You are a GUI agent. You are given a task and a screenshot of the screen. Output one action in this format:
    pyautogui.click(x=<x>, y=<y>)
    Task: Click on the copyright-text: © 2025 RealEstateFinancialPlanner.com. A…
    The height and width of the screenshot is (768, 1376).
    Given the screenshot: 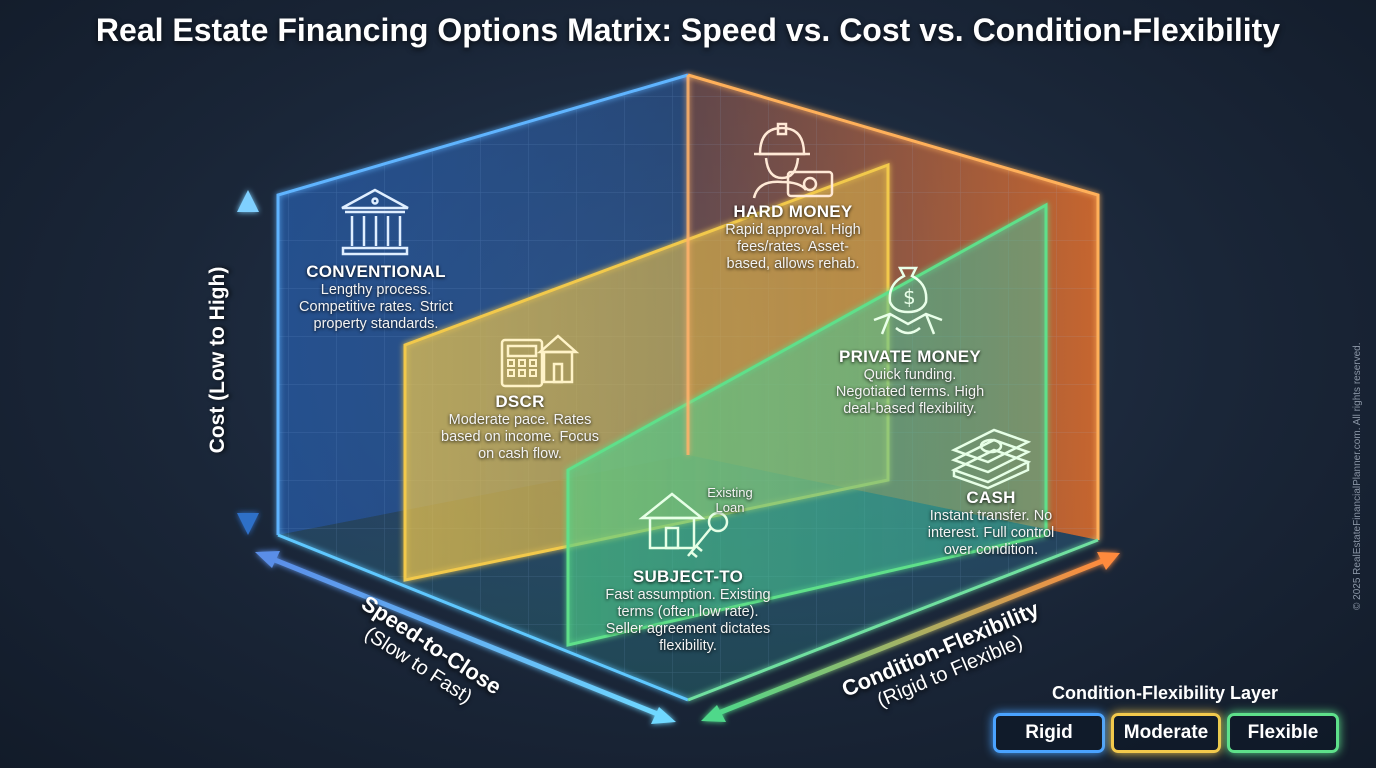 What is the action you would take?
    pyautogui.click(x=1357, y=476)
    